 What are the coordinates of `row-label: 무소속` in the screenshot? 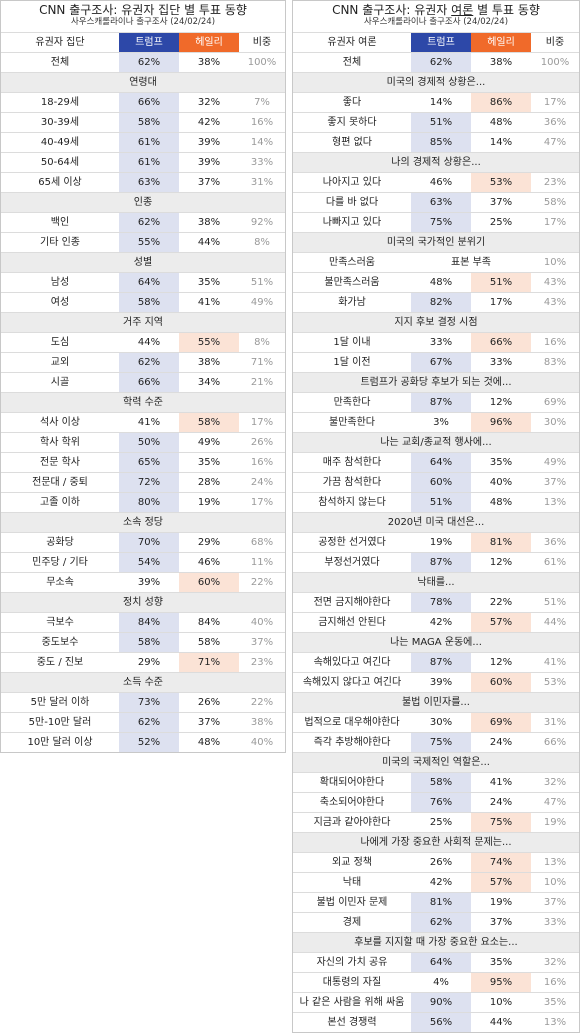 It's located at (60, 582).